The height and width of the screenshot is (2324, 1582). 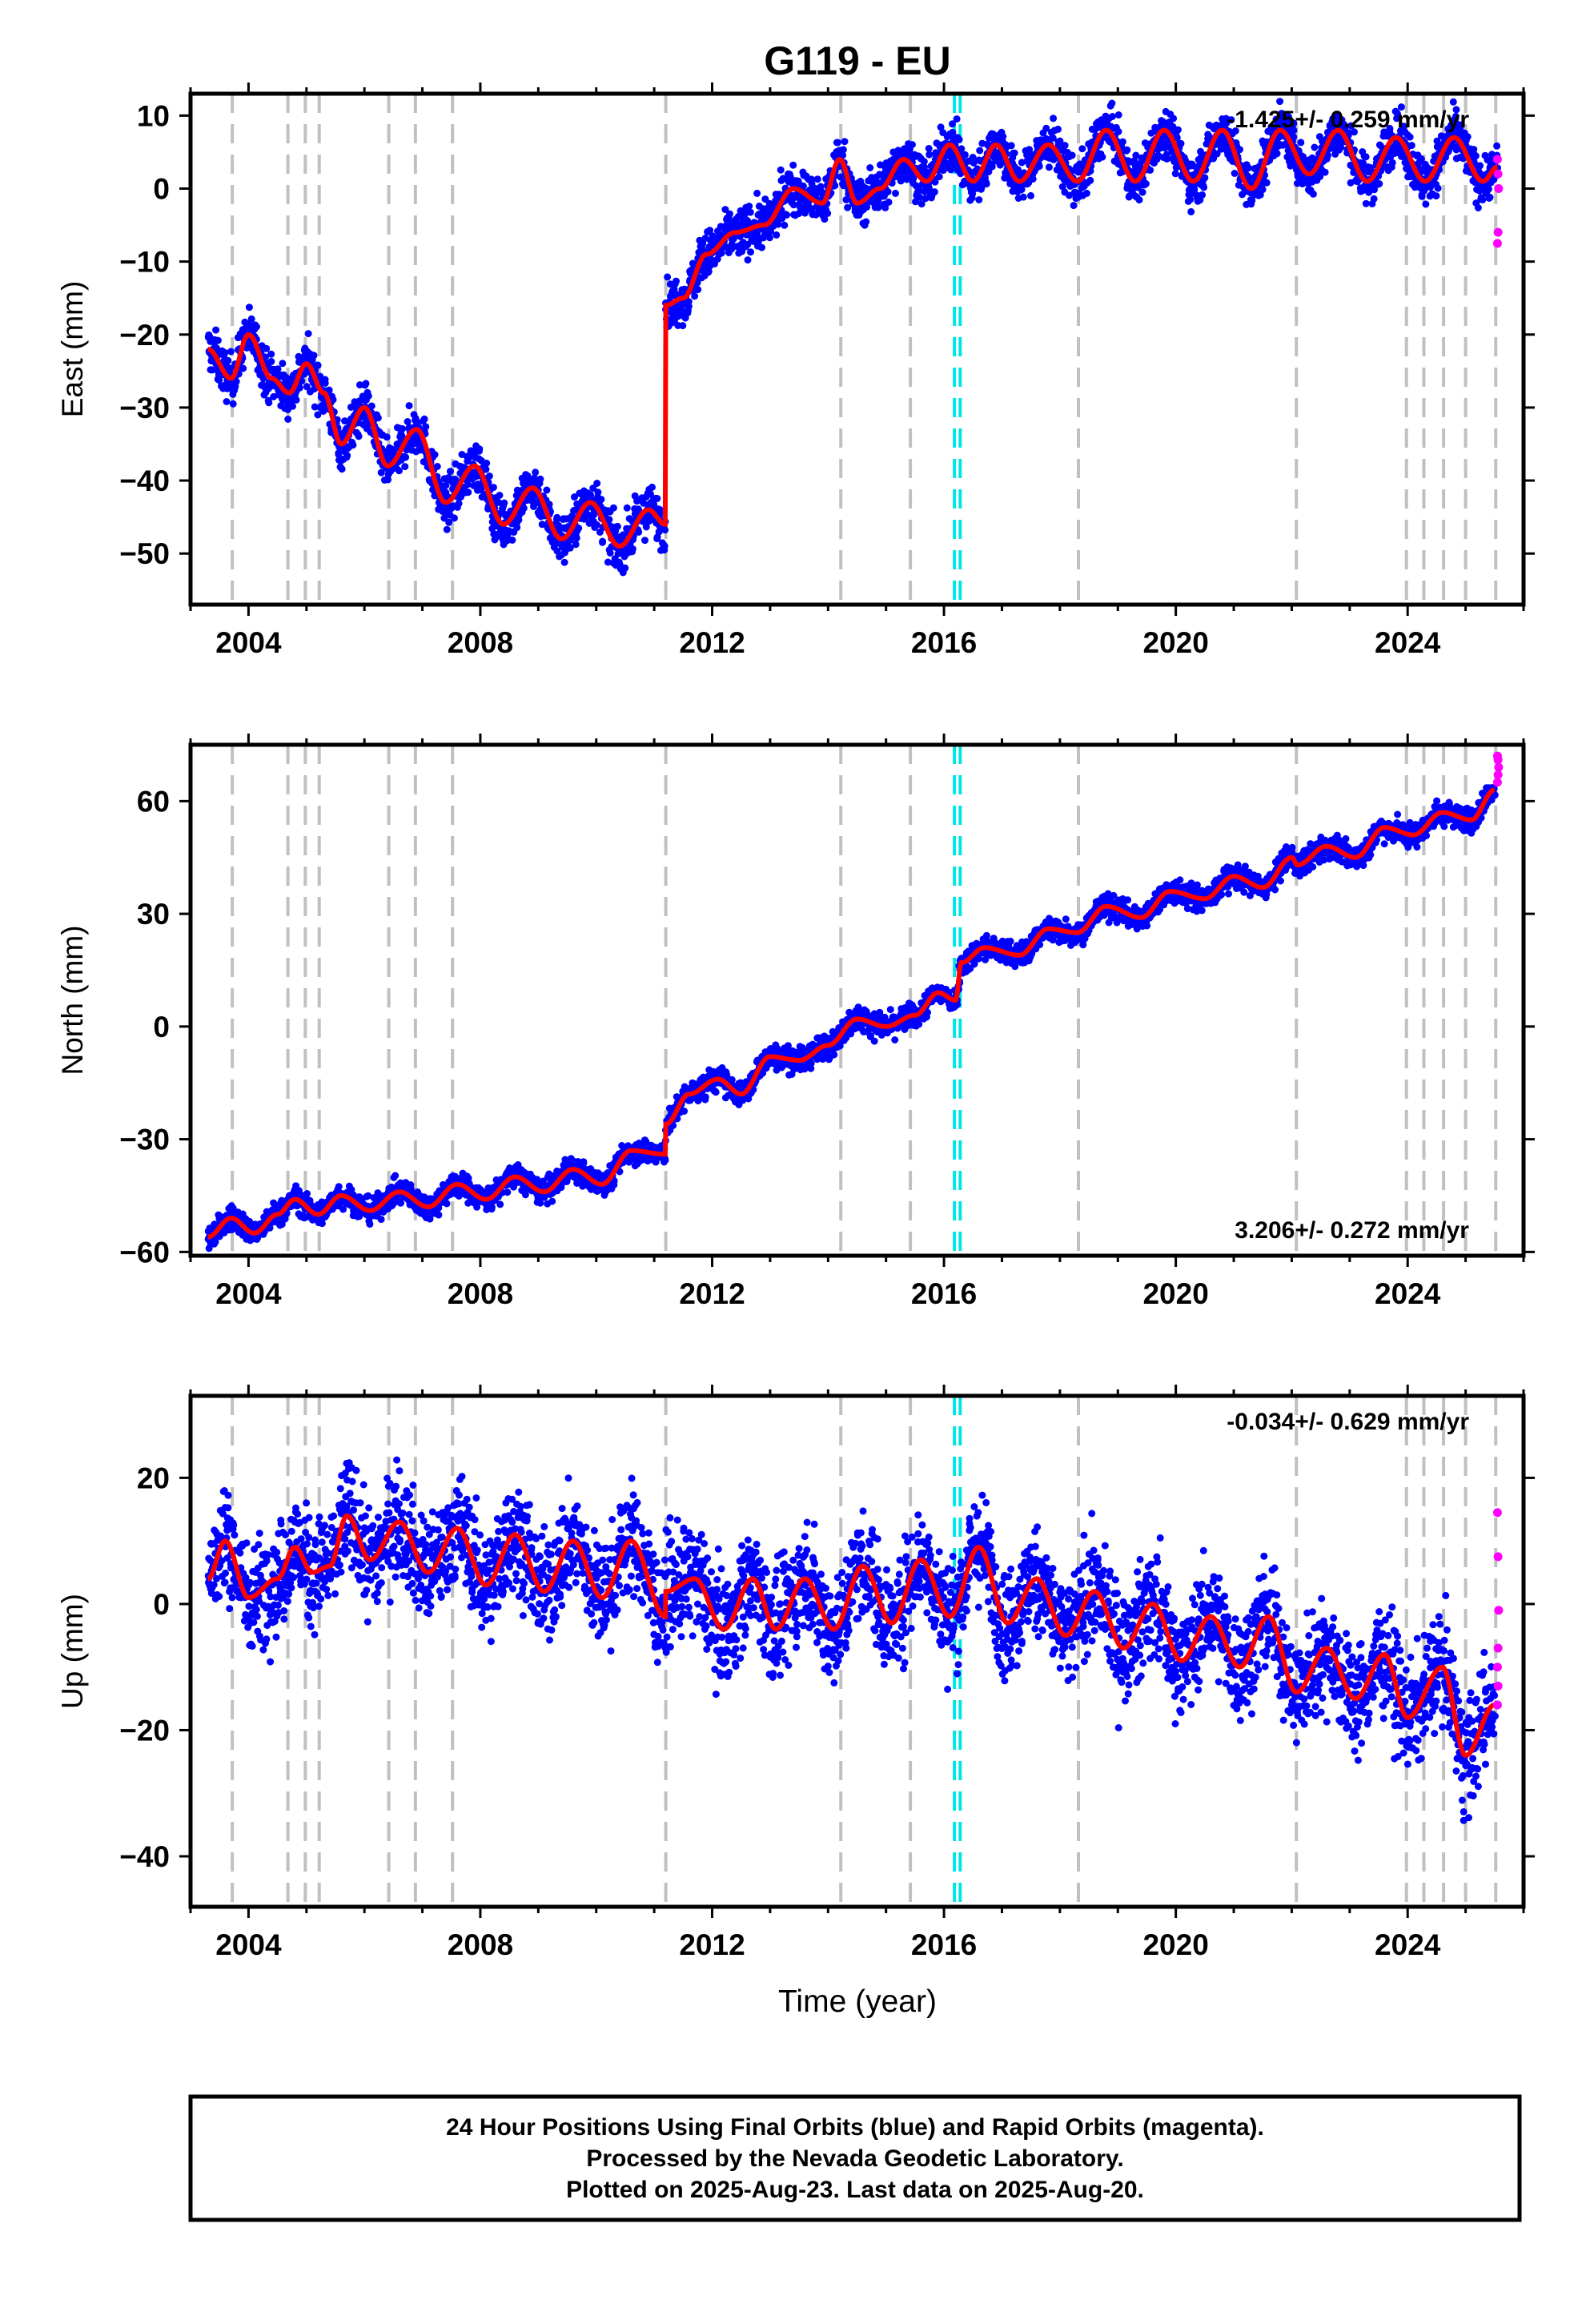 I want to click on y-axis-label: North (mm), so click(x=72, y=1000).